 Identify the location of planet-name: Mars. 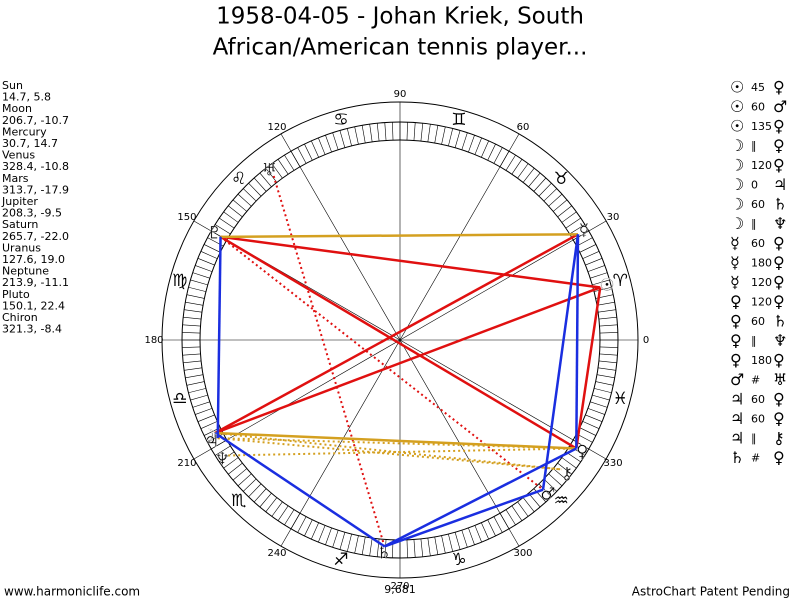
(15, 178).